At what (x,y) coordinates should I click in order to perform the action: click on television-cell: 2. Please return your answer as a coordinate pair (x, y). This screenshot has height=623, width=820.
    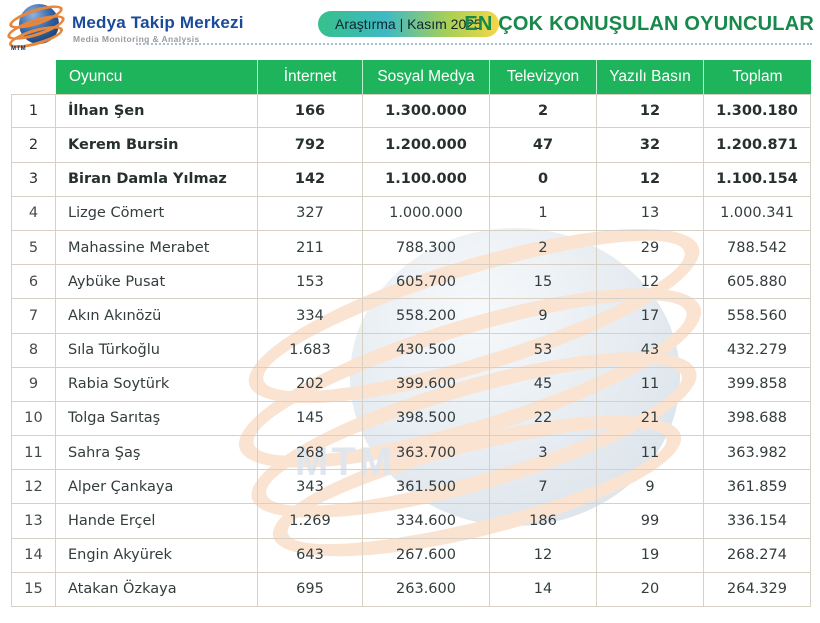
    Looking at the image, I should click on (543, 111).